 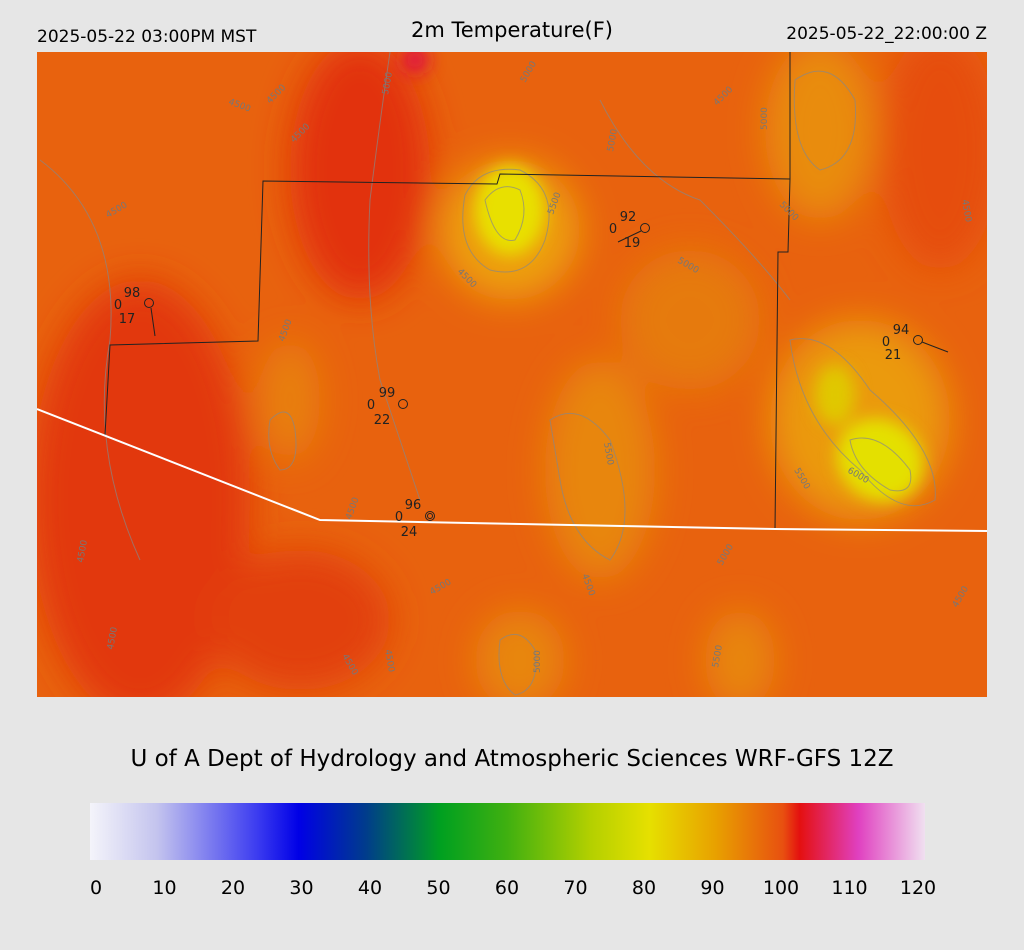 What do you see at coordinates (632, 243) in the screenshot?
I see `station-dewpoint: 19` at bounding box center [632, 243].